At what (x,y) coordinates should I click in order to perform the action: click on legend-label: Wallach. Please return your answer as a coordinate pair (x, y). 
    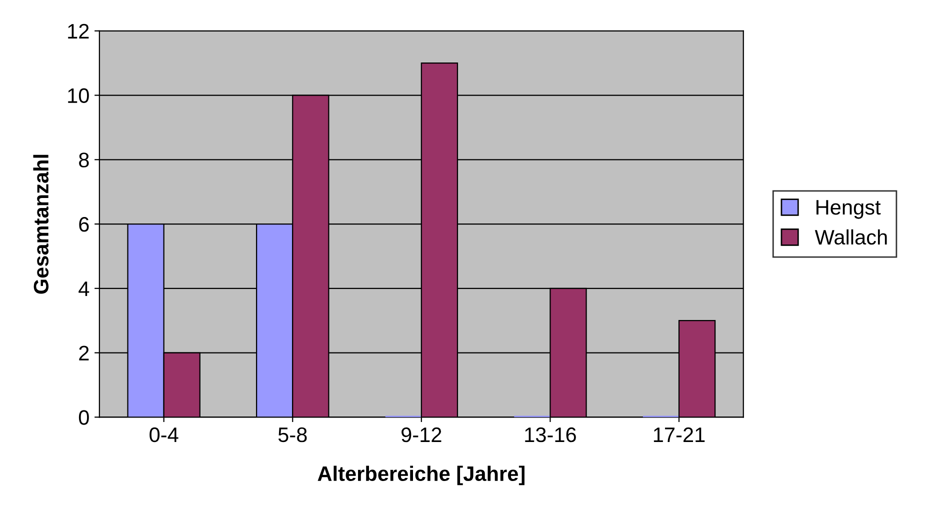
    Looking at the image, I should click on (850, 237).